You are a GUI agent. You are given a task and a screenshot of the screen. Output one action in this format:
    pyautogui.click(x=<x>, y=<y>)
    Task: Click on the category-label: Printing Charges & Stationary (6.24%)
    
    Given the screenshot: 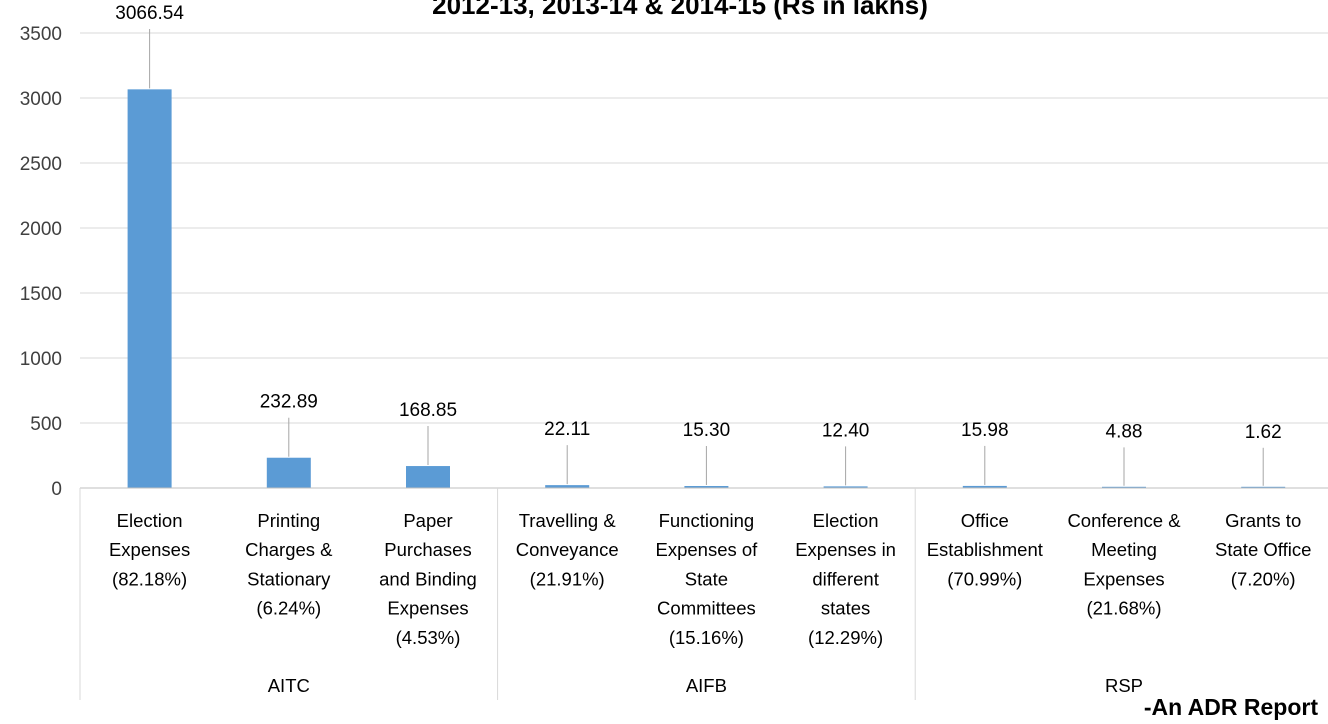 What is the action you would take?
    pyautogui.click(x=289, y=564)
    